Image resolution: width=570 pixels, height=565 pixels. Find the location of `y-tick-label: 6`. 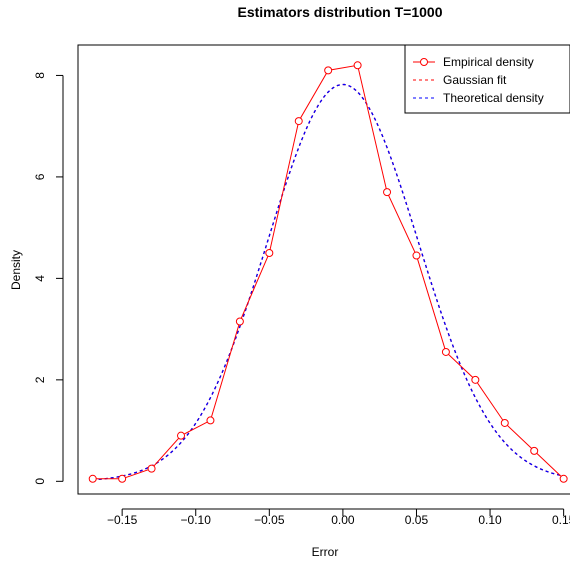

y-tick-label: 6 is located at coordinates (40, 176).